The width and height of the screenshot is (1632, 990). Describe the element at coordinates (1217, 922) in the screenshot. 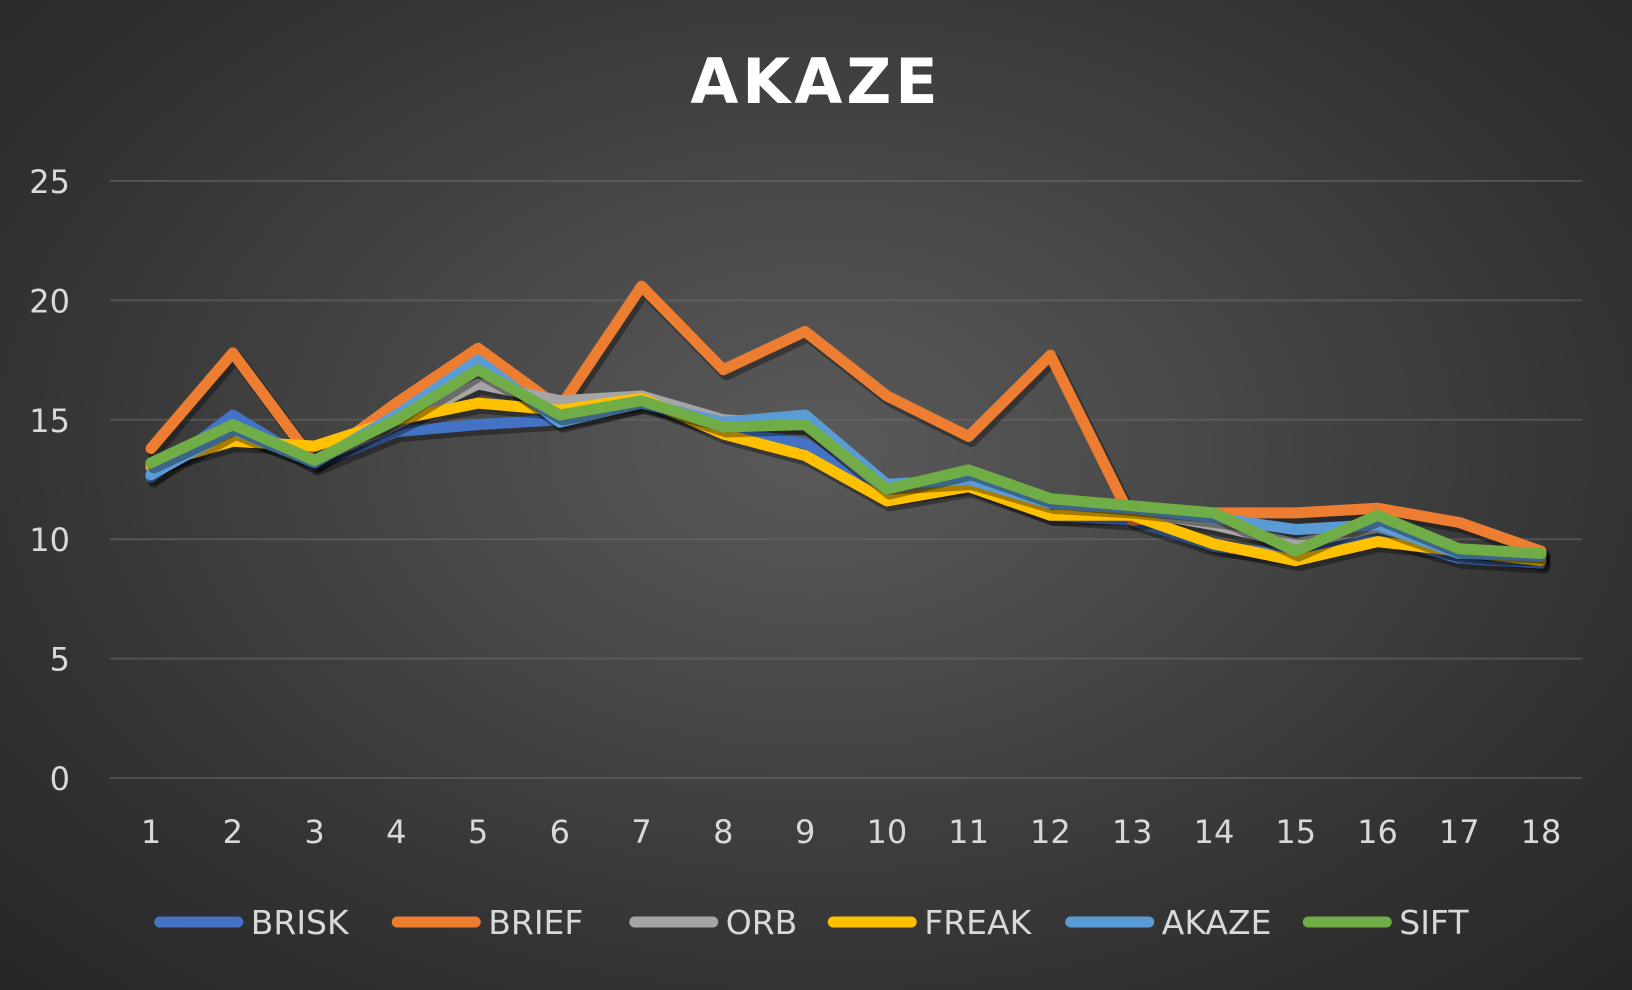

I see `legend-label: AKAZE` at that location.